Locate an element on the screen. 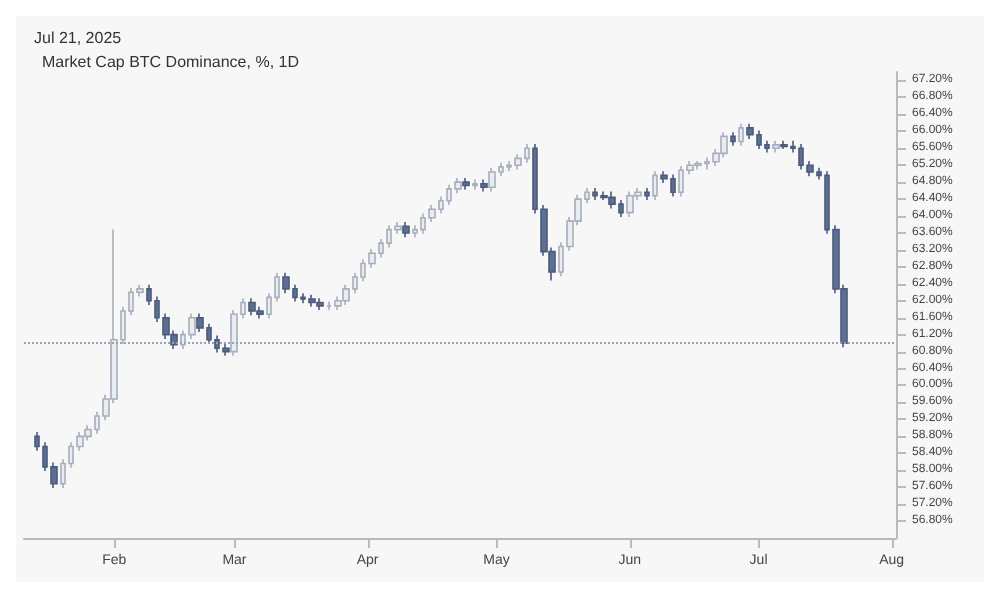  chart-subtitle: Jul 21, 2025 is located at coordinates (78, 38).